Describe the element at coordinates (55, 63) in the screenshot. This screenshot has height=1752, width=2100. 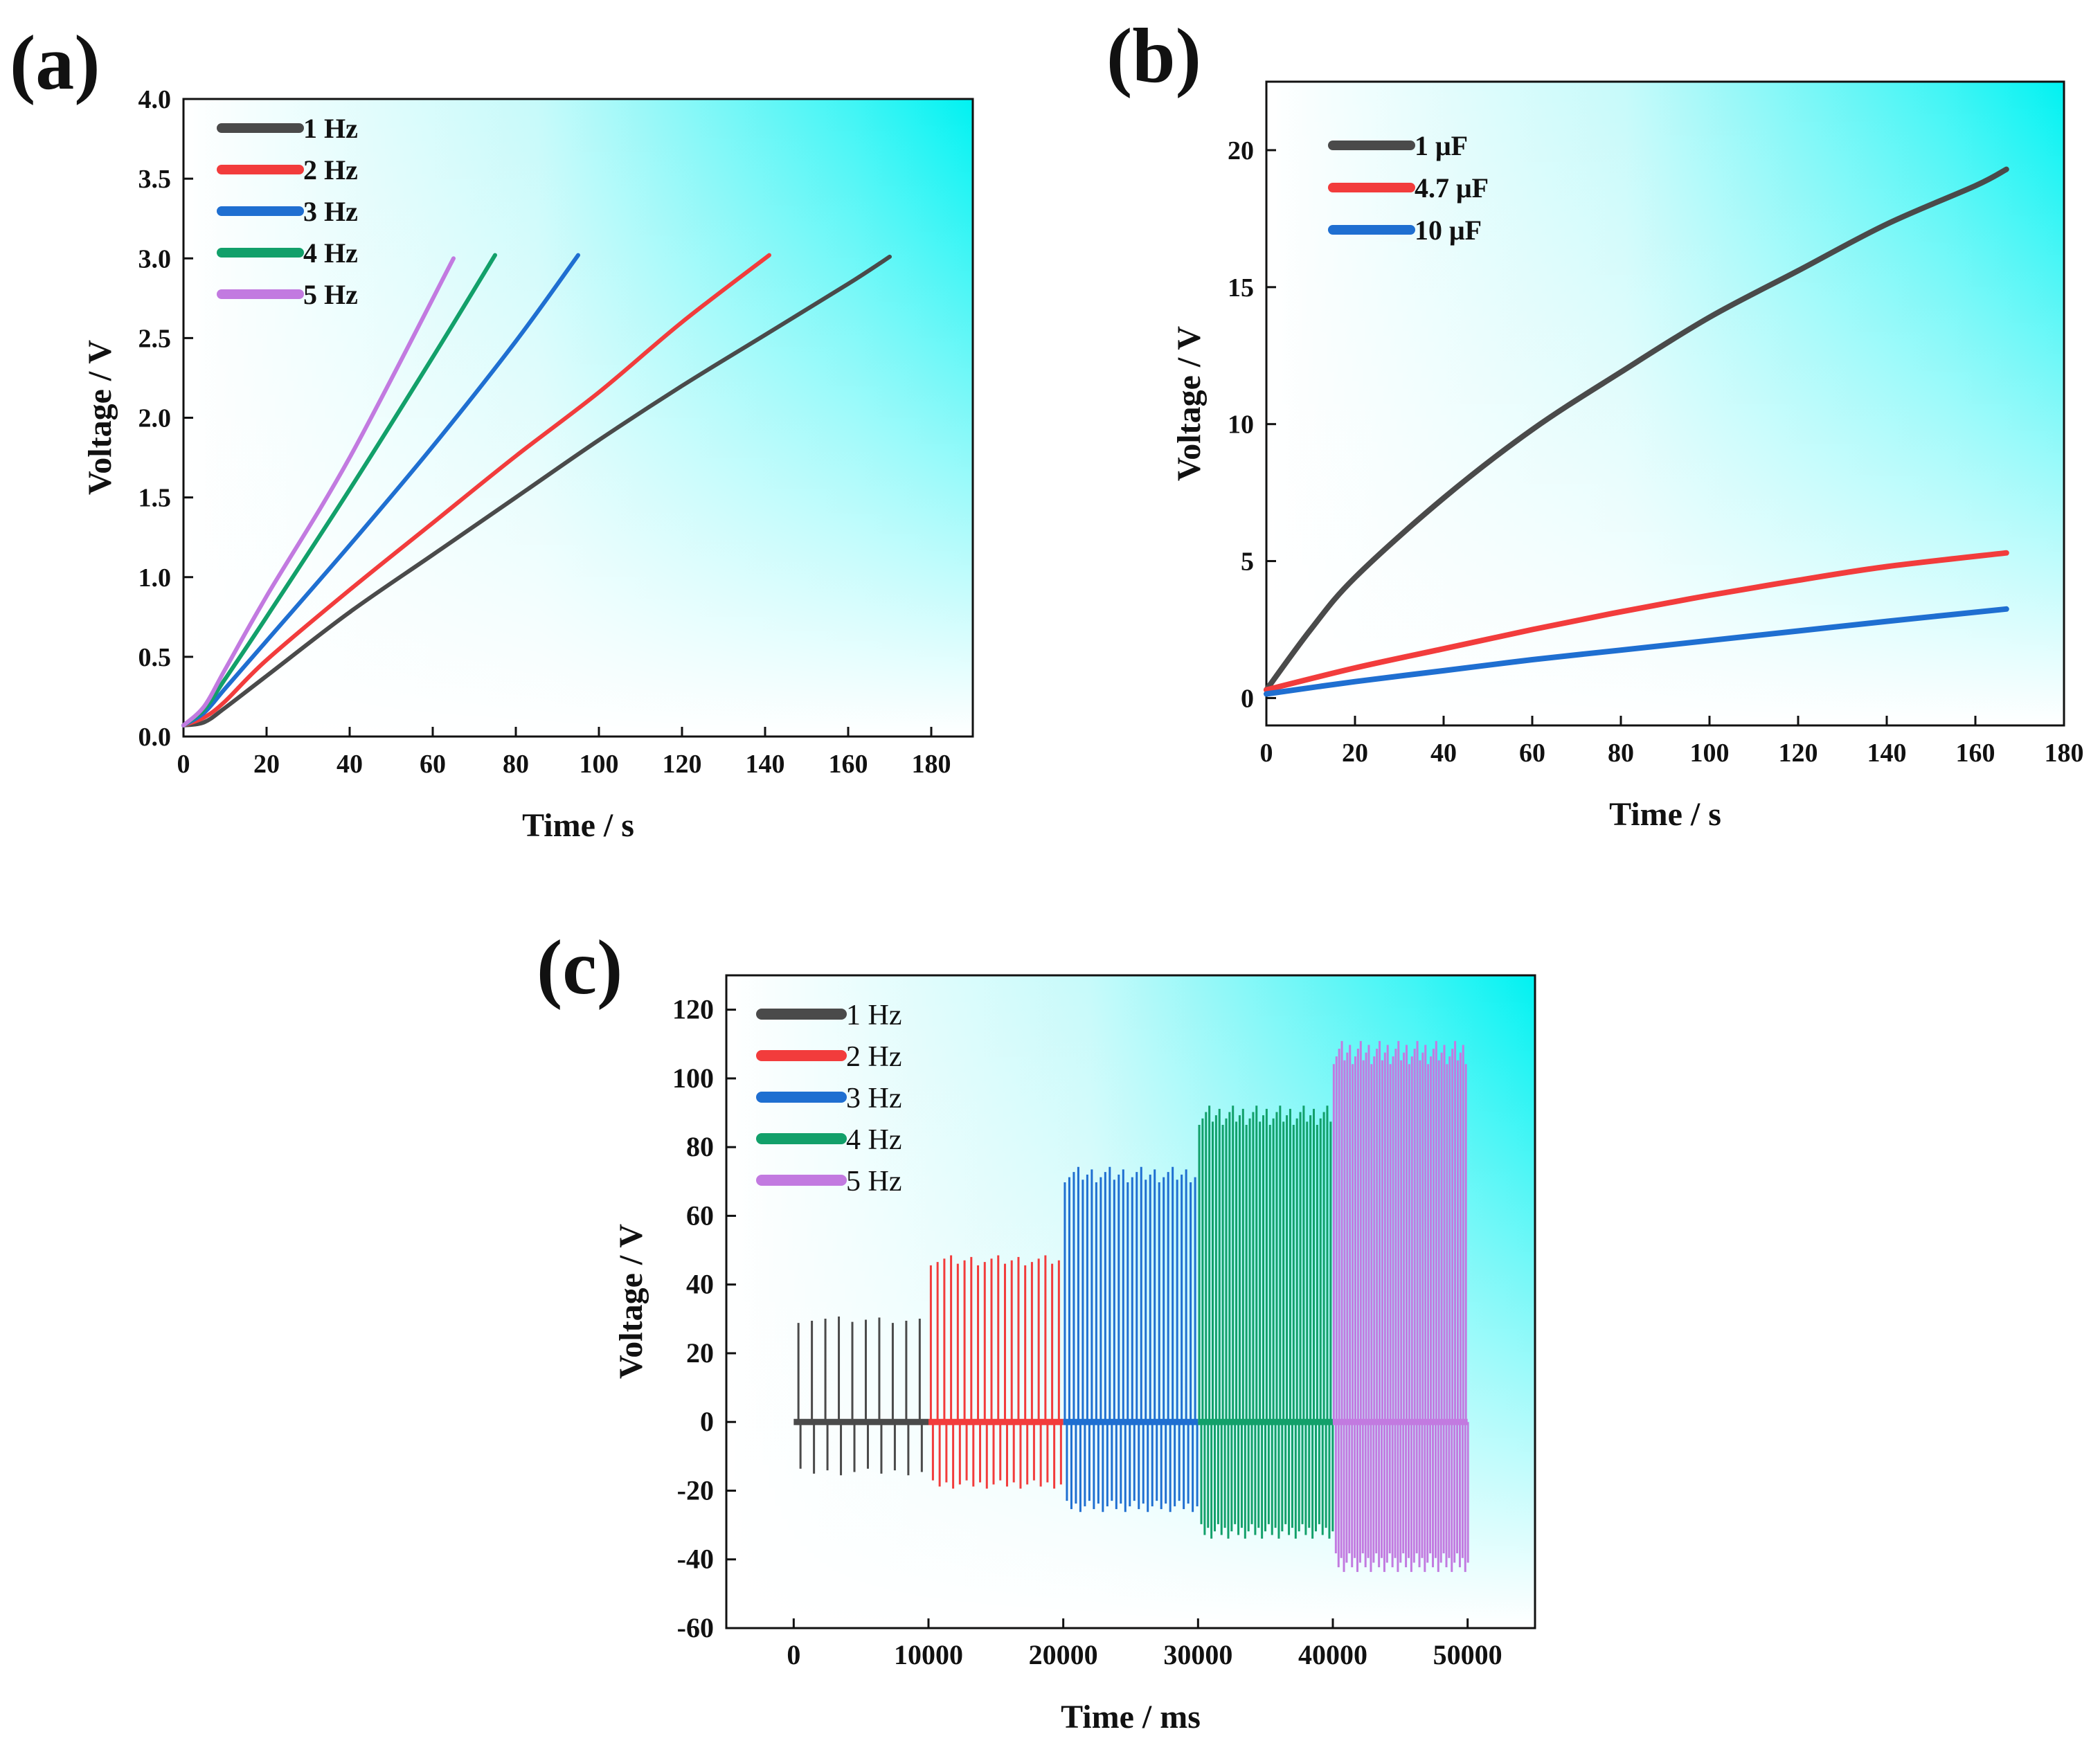
I see `panel-a-label: (a)` at that location.